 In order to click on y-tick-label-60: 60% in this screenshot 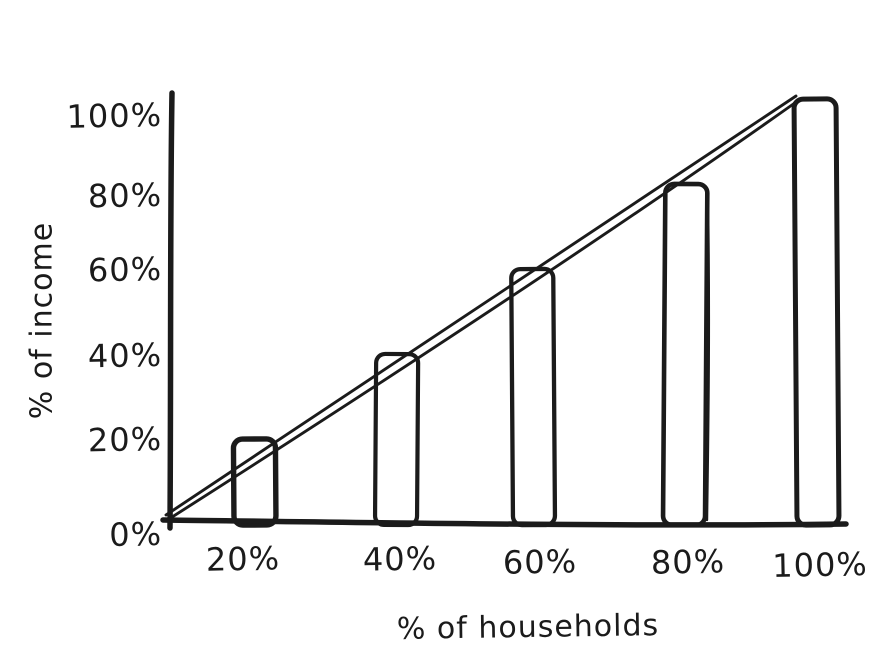, I will do `click(125, 269)`.